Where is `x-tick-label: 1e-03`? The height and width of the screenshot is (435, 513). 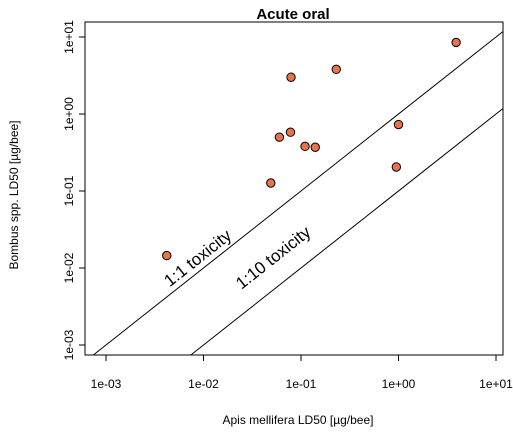
x-tick-label: 1e-03 is located at coordinates (106, 384).